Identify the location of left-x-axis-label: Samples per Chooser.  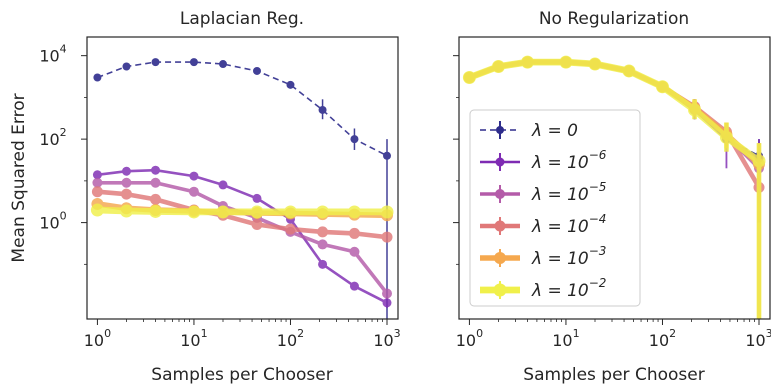
(241, 375).